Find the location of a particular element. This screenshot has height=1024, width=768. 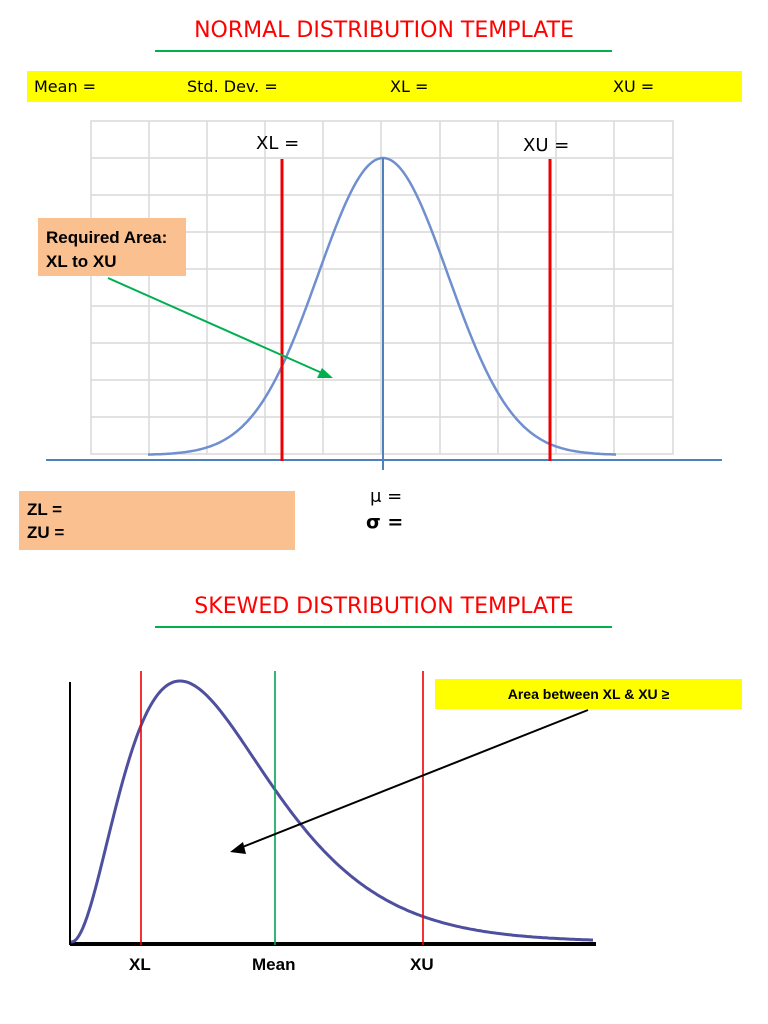

skewed-area-callout: Area between XL & XU ≥ is located at coordinates (588, 694).